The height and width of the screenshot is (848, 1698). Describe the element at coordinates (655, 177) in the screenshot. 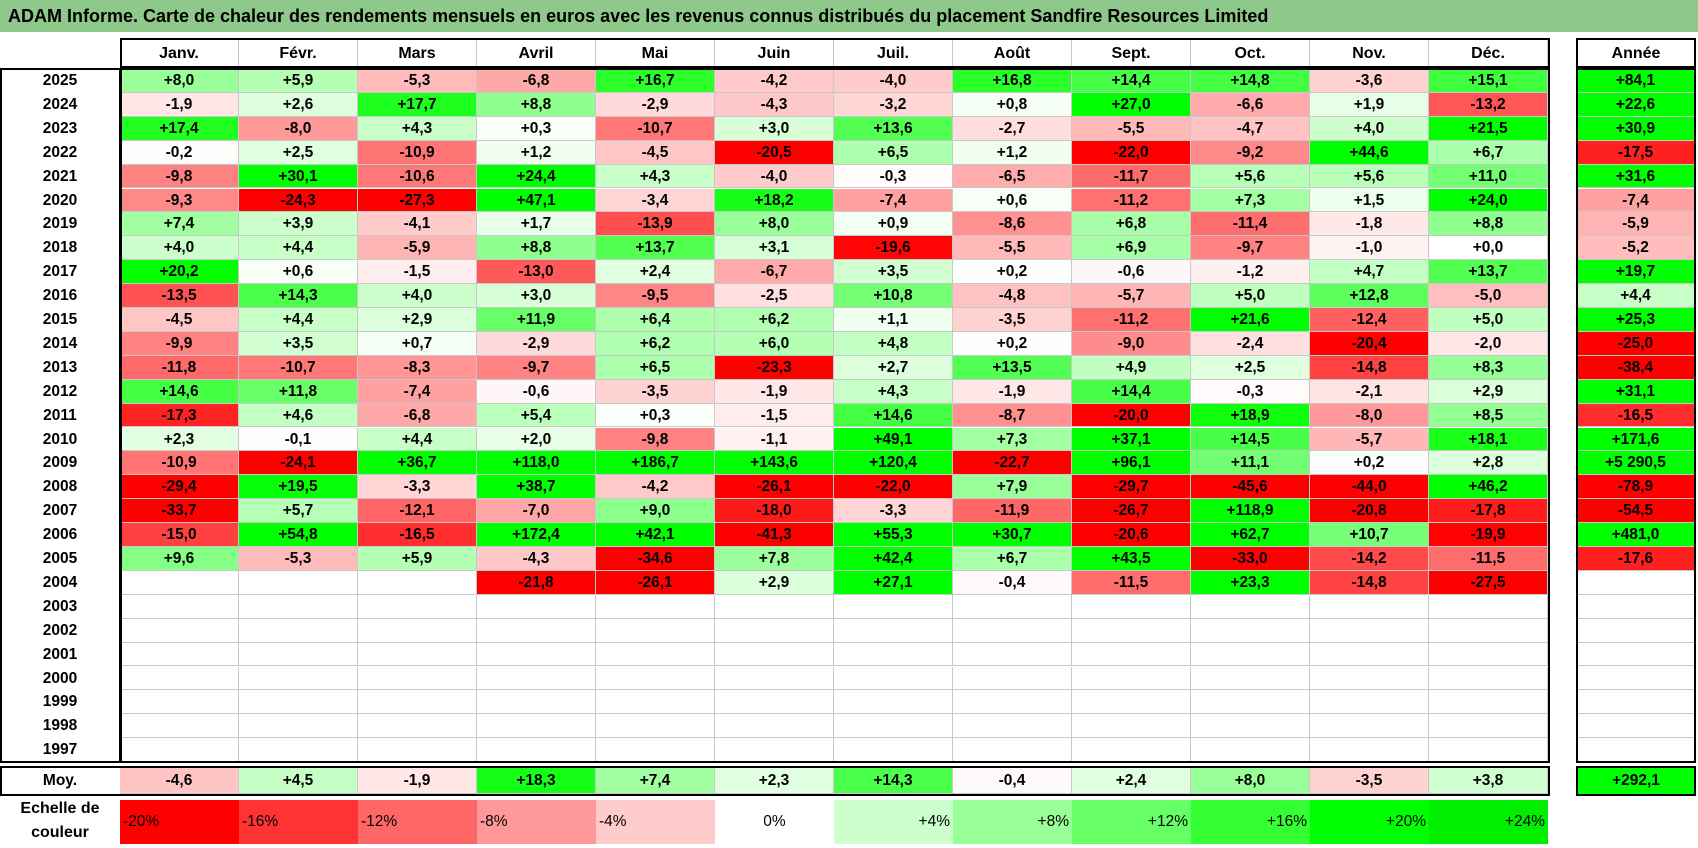

I see `heatmap-cell: +4,3` at that location.